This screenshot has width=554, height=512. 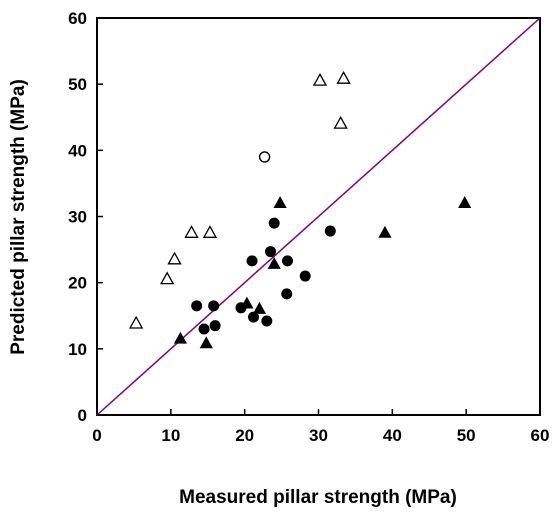 I want to click on x-tick-label: 0, so click(x=96, y=435).